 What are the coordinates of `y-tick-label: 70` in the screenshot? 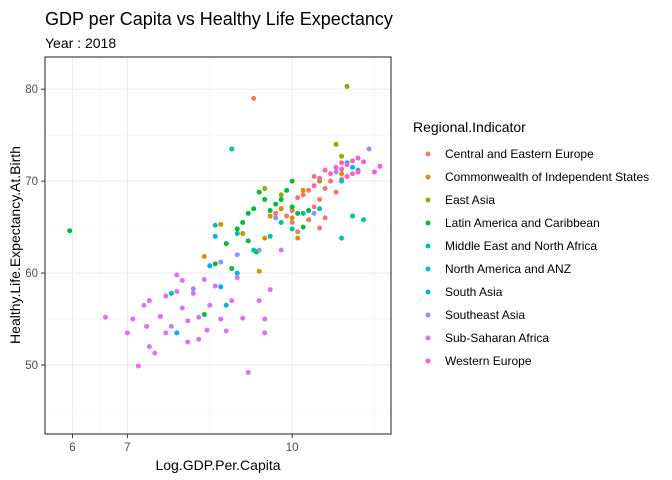 It's located at (31, 182).